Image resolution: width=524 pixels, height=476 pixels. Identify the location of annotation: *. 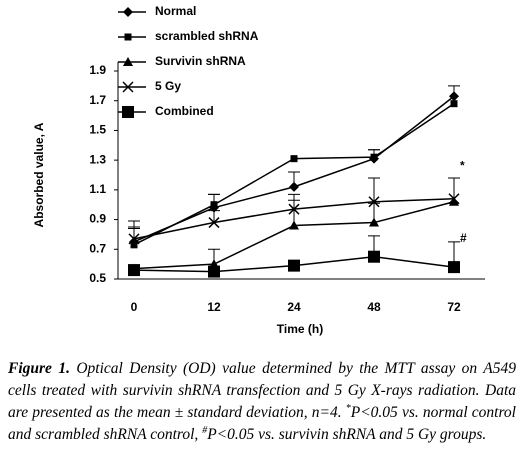
(462, 165).